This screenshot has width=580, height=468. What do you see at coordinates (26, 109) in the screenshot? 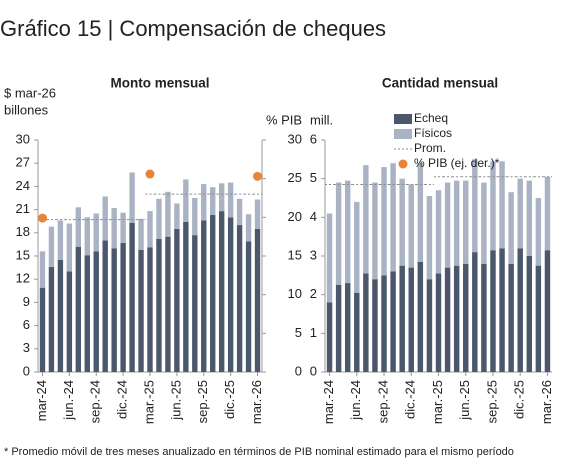
I see `y-axis-label: billones` at bounding box center [26, 109].